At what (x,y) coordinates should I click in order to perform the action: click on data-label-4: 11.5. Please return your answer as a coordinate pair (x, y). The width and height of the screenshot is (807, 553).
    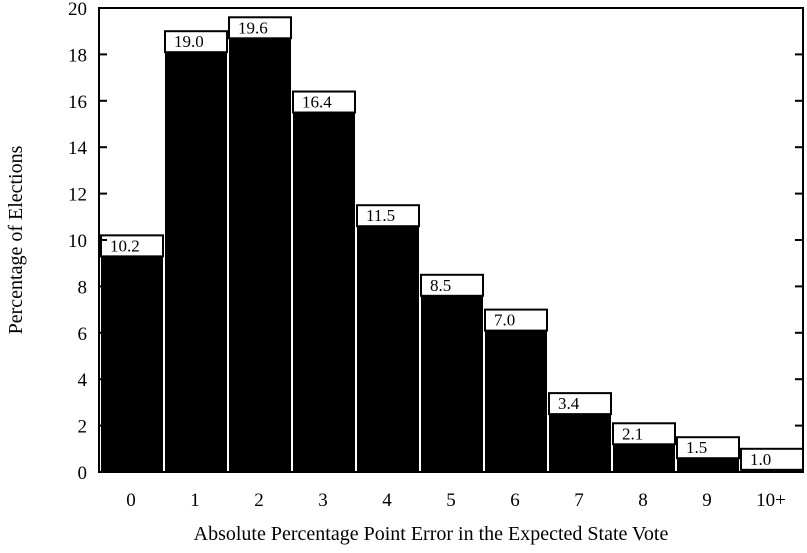
    Looking at the image, I should click on (380, 215).